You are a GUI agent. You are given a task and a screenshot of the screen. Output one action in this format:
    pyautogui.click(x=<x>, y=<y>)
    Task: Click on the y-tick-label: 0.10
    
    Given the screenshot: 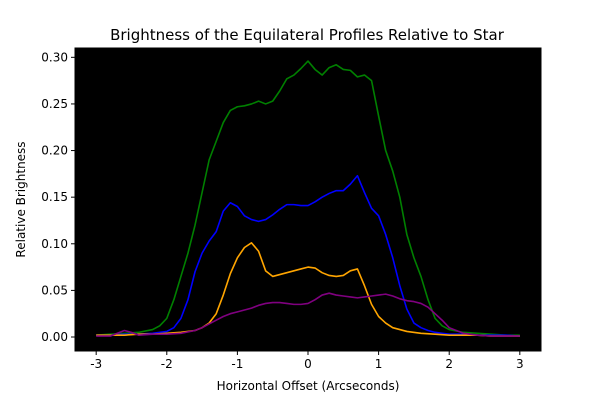 What is the action you would take?
    pyautogui.click(x=54, y=244)
    